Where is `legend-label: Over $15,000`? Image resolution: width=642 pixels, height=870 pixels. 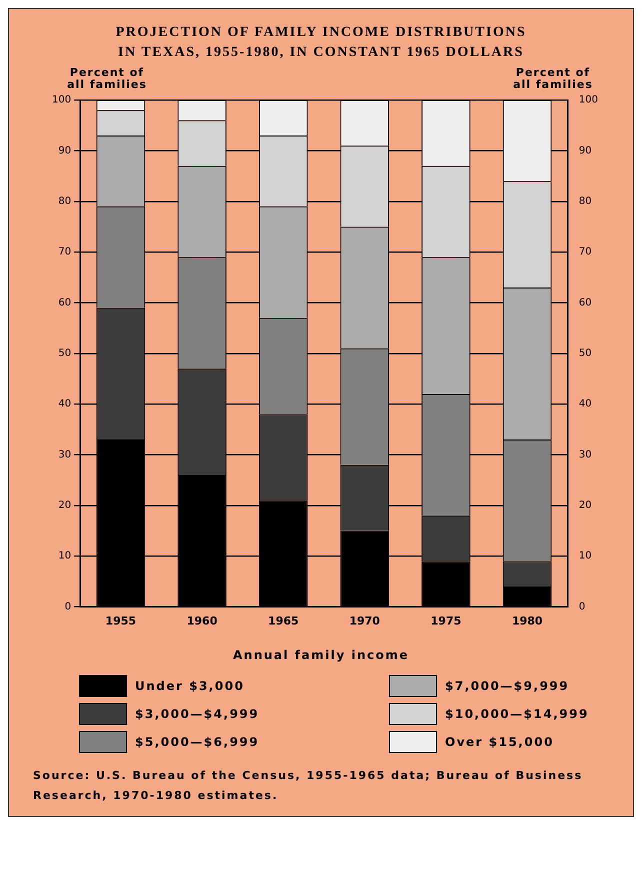 legend-label: Over $15,000 is located at coordinates (499, 742).